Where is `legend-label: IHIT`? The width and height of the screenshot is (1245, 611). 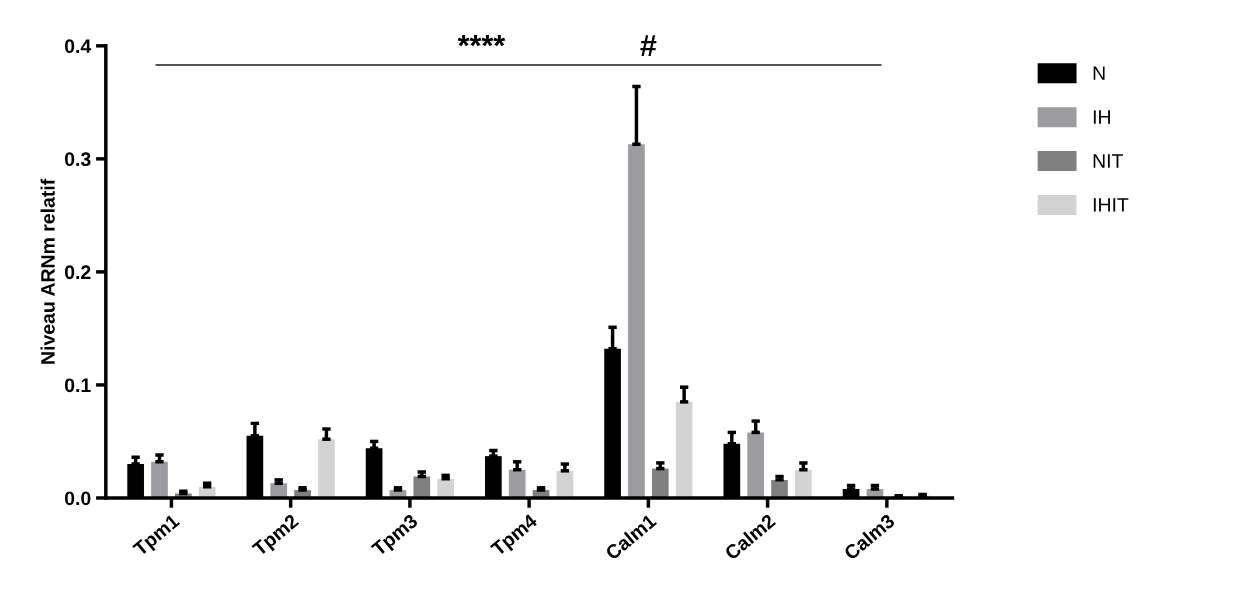
legend-label: IHIT is located at coordinates (1111, 205).